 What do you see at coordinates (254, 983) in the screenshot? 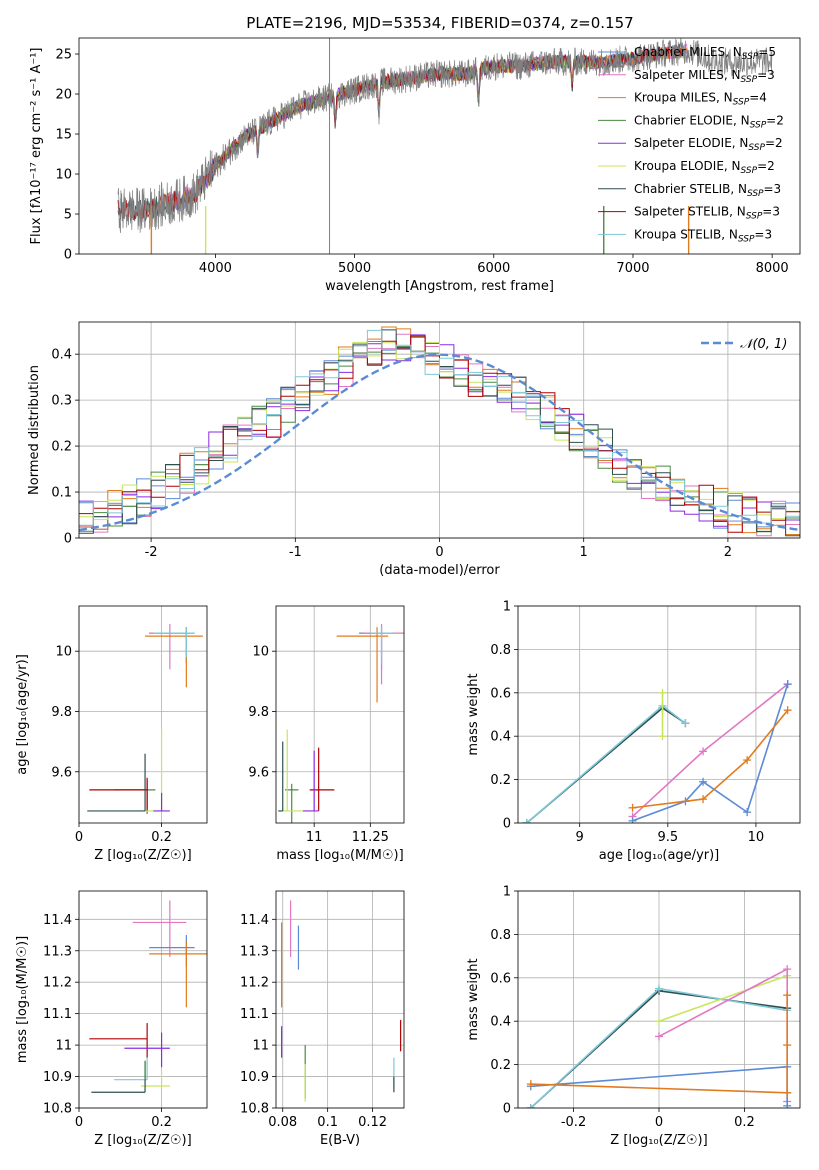
I see `y-tick-label: 11.2` at bounding box center [254, 983].